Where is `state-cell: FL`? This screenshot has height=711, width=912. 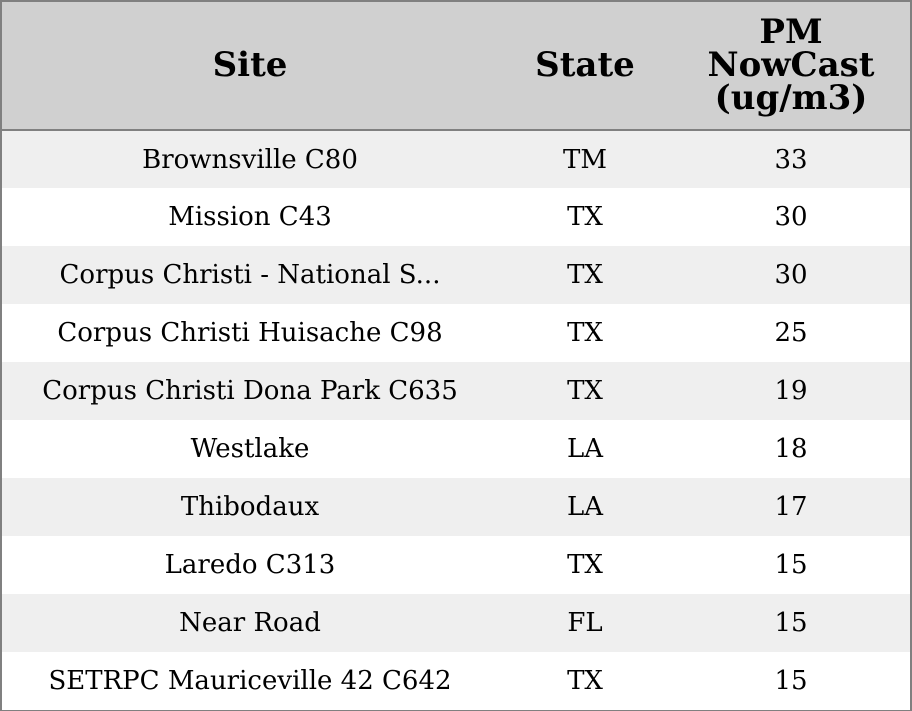
state-cell: FL is located at coordinates (585, 623).